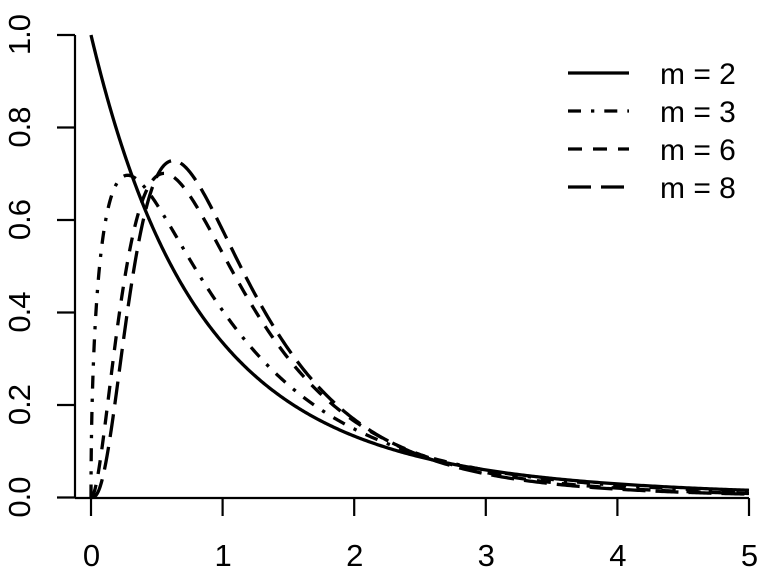  What do you see at coordinates (486, 555) in the screenshot?
I see `x-tick-label: 3` at bounding box center [486, 555].